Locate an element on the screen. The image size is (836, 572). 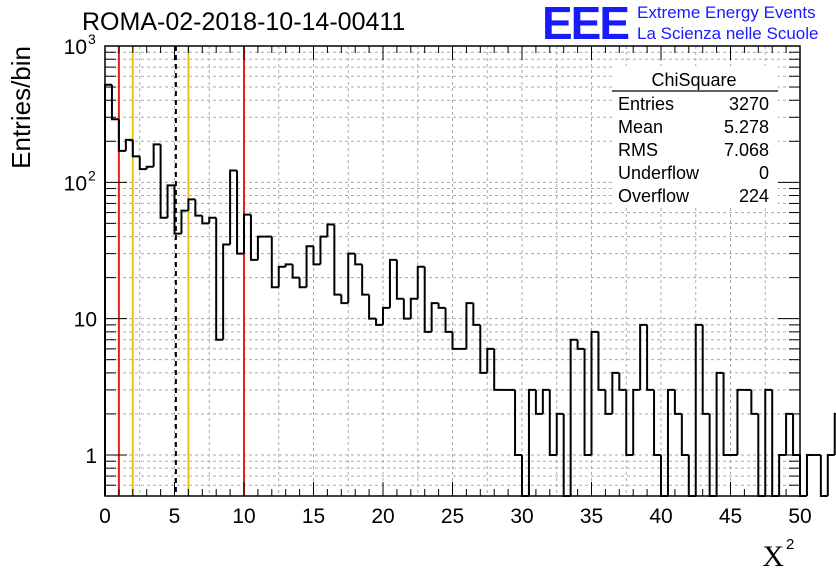
stats-label: Mean is located at coordinates (640, 127).